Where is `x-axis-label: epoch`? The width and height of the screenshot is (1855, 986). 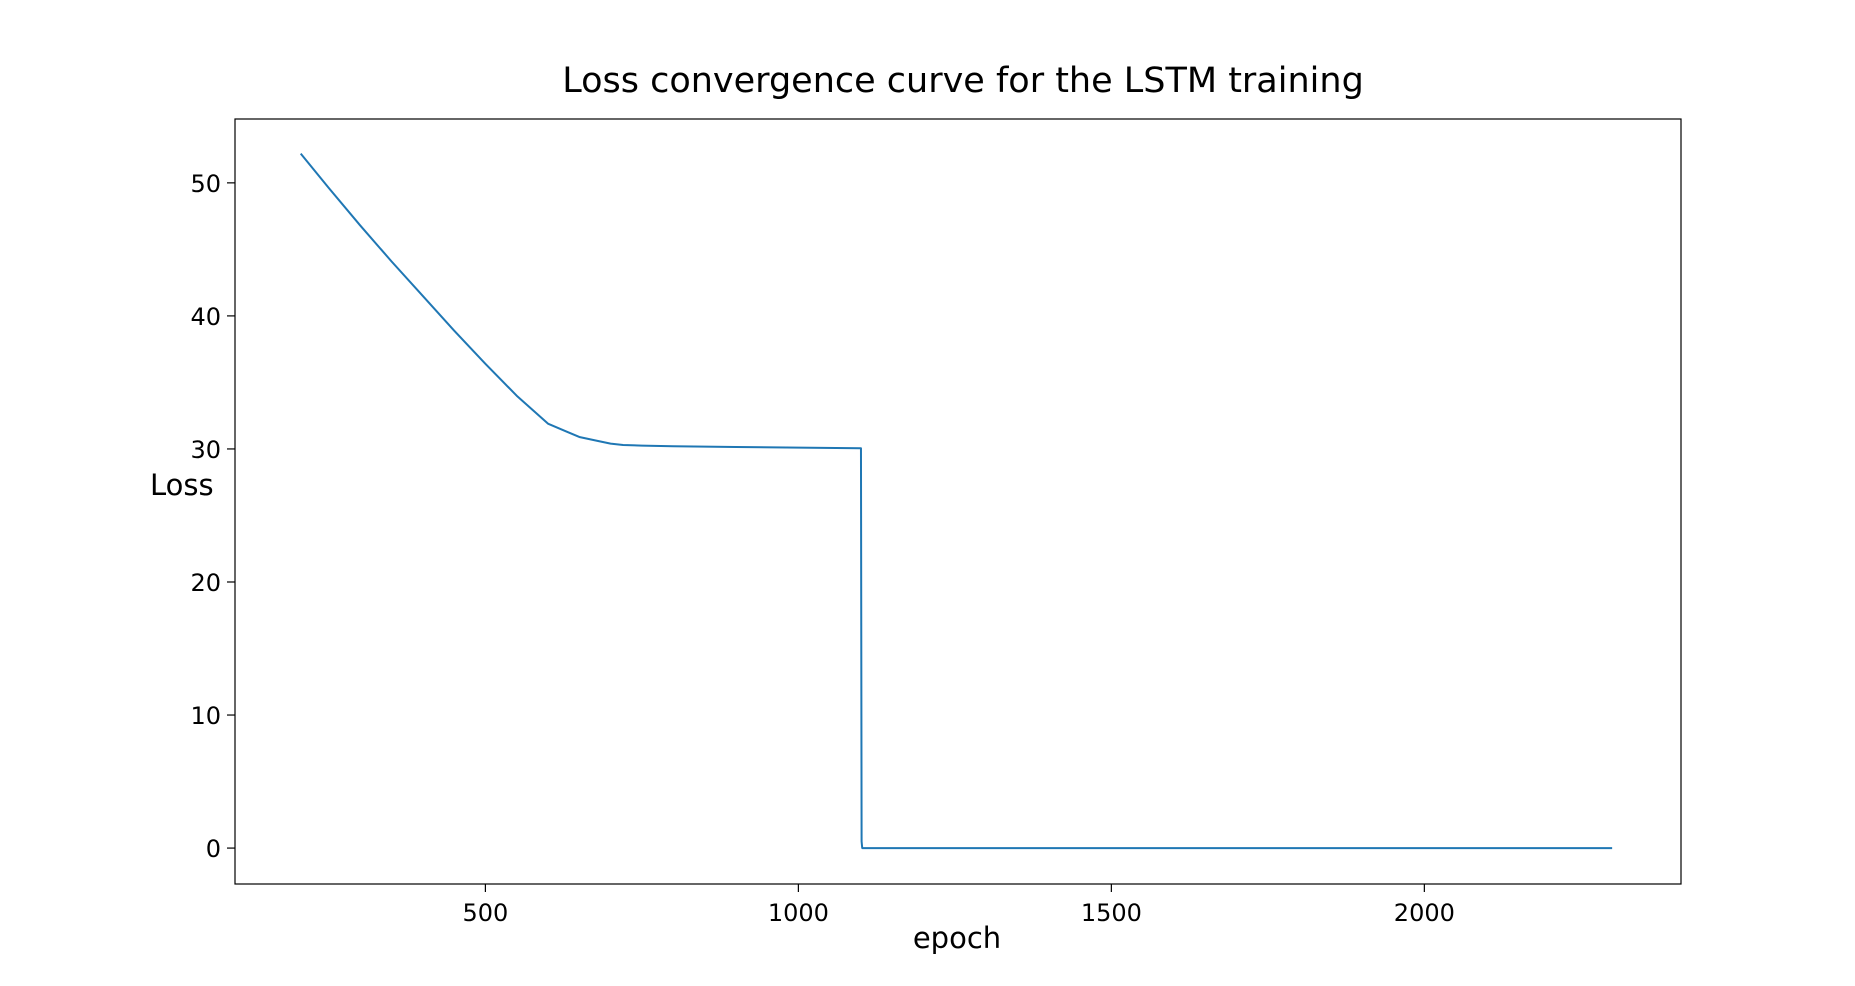 x-axis-label: epoch is located at coordinates (957, 938).